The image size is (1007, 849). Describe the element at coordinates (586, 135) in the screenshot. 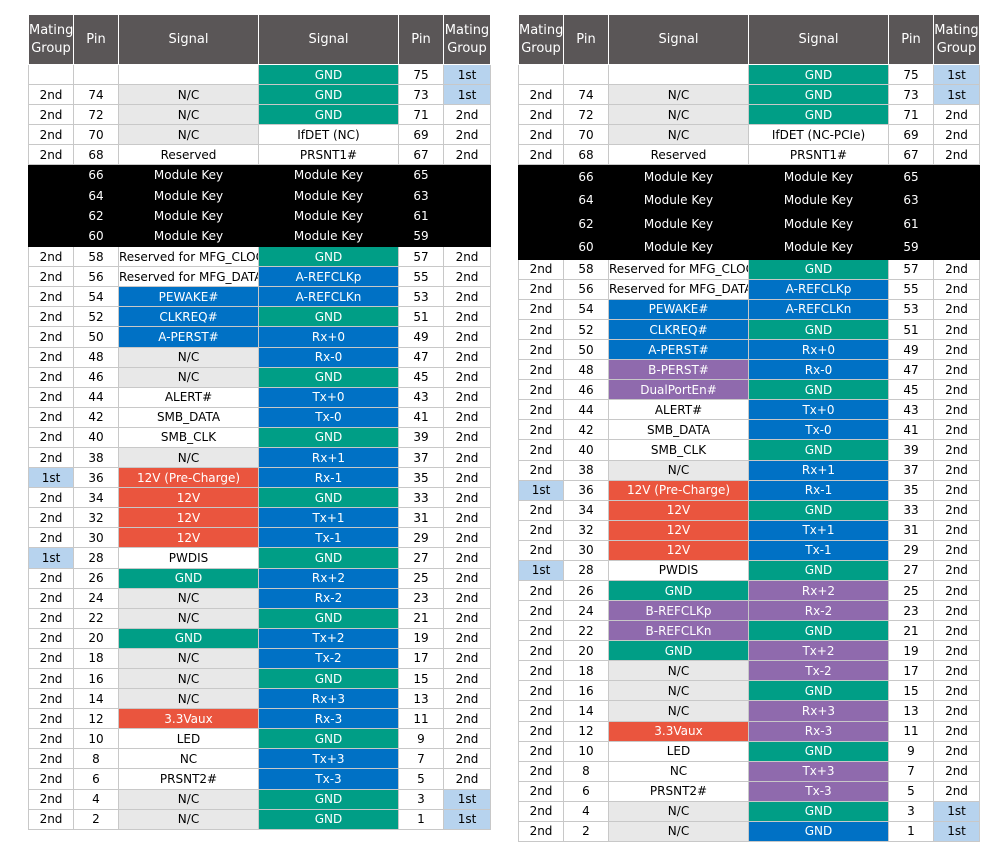

I see `pin-cell: 70` at that location.